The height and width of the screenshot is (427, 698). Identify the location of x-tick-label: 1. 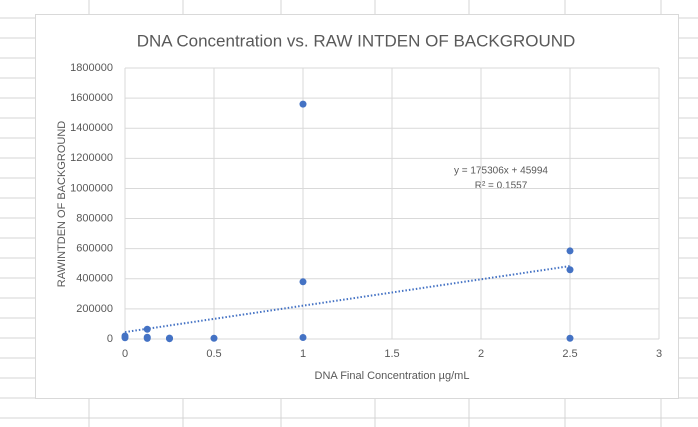
(303, 354).